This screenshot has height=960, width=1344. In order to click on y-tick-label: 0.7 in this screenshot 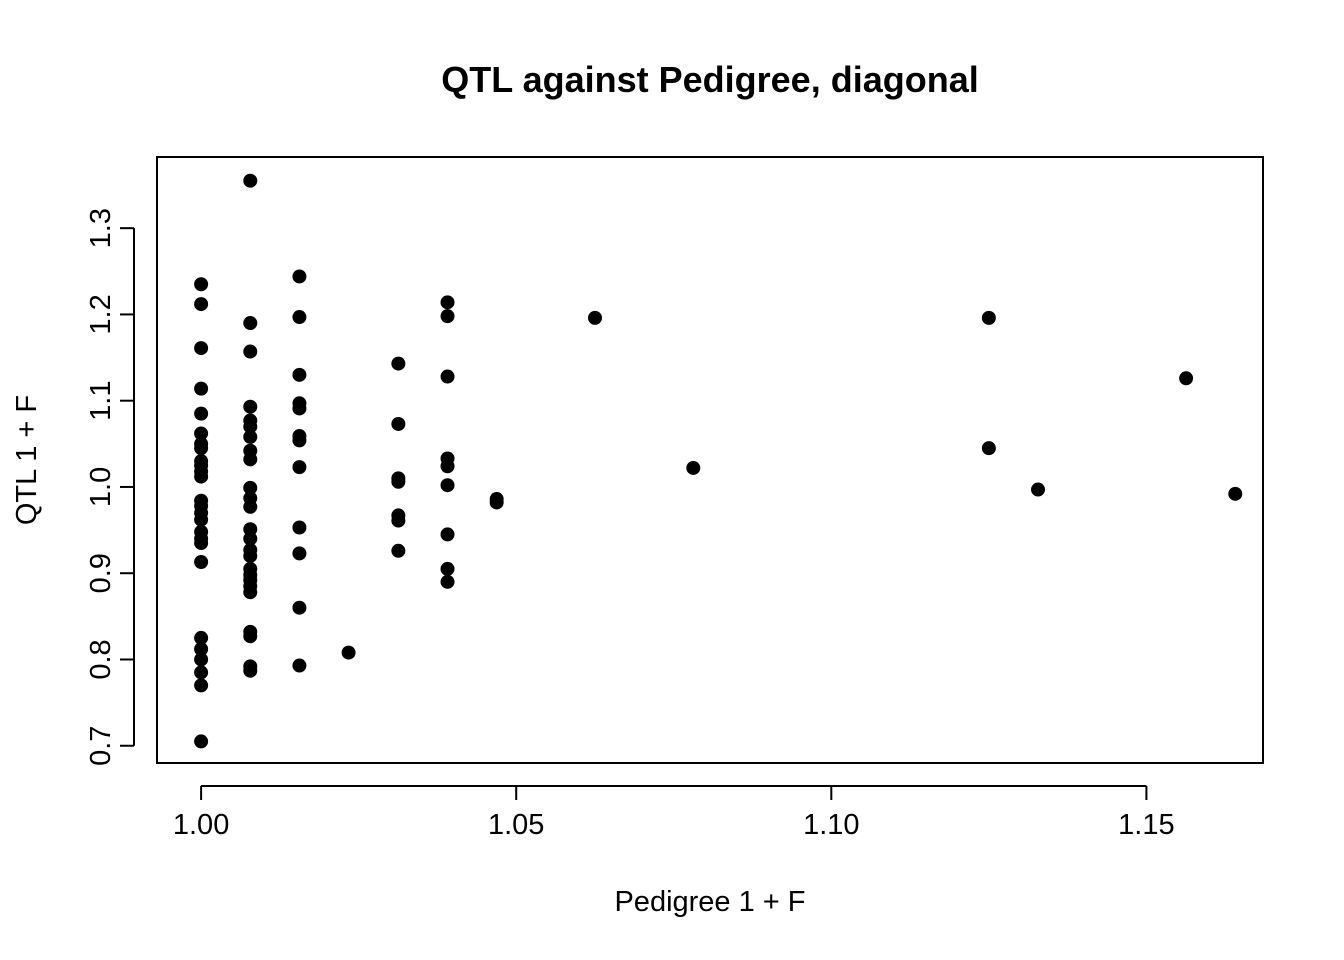, I will do `click(101, 746)`.